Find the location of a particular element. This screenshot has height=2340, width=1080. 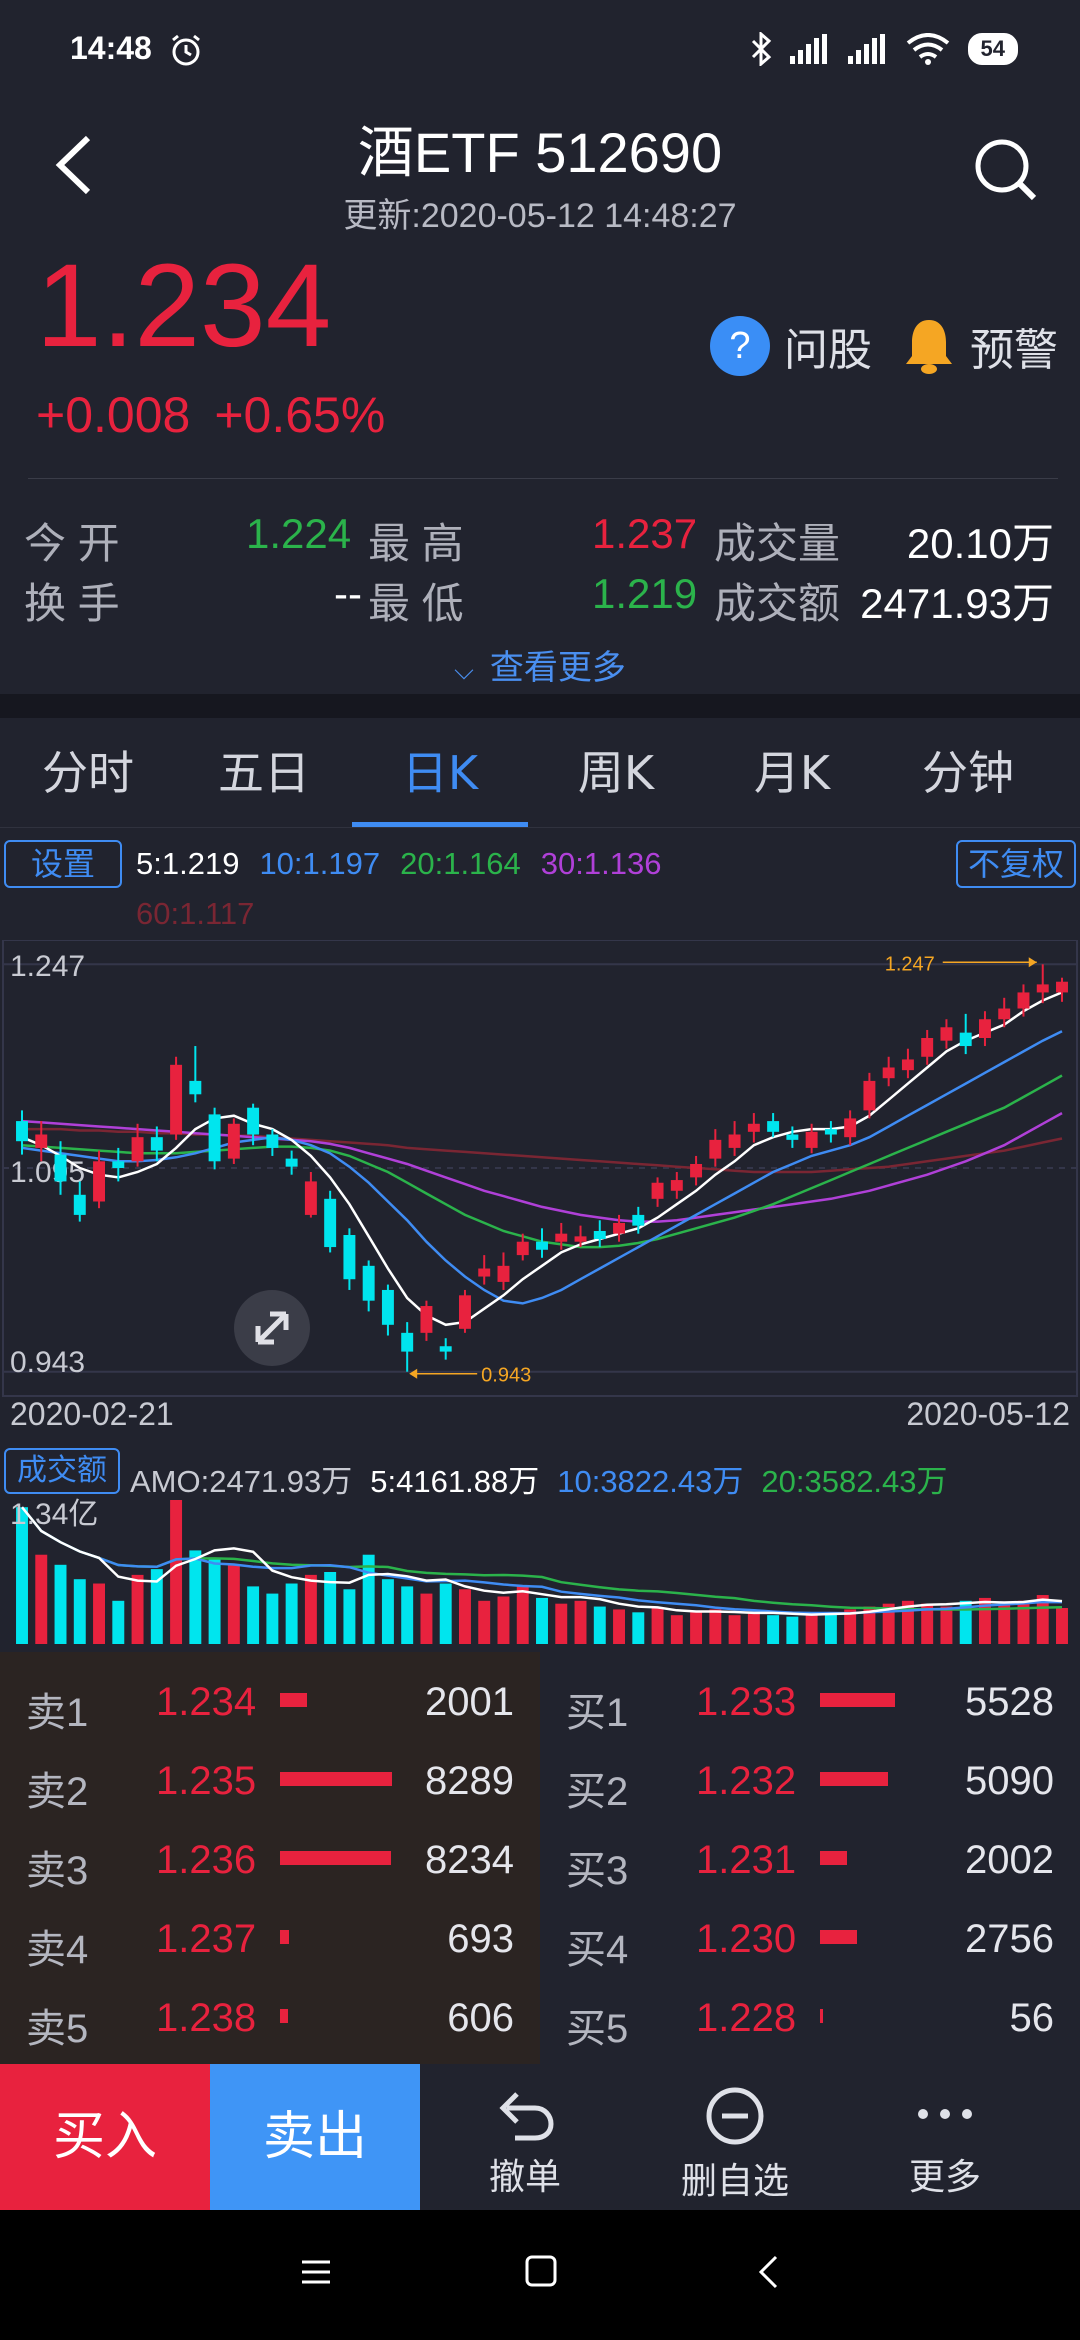

ma5-line is located at coordinates (542, 1159).